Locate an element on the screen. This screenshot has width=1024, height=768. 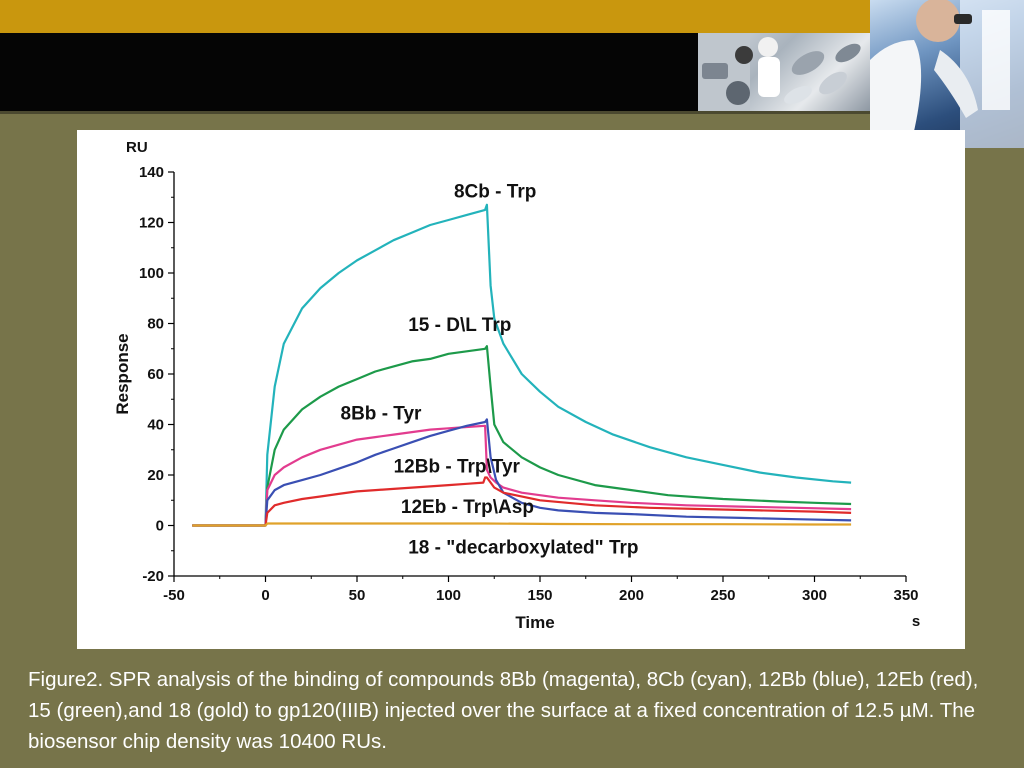
y-tick-label: 140 is located at coordinates (151, 172).